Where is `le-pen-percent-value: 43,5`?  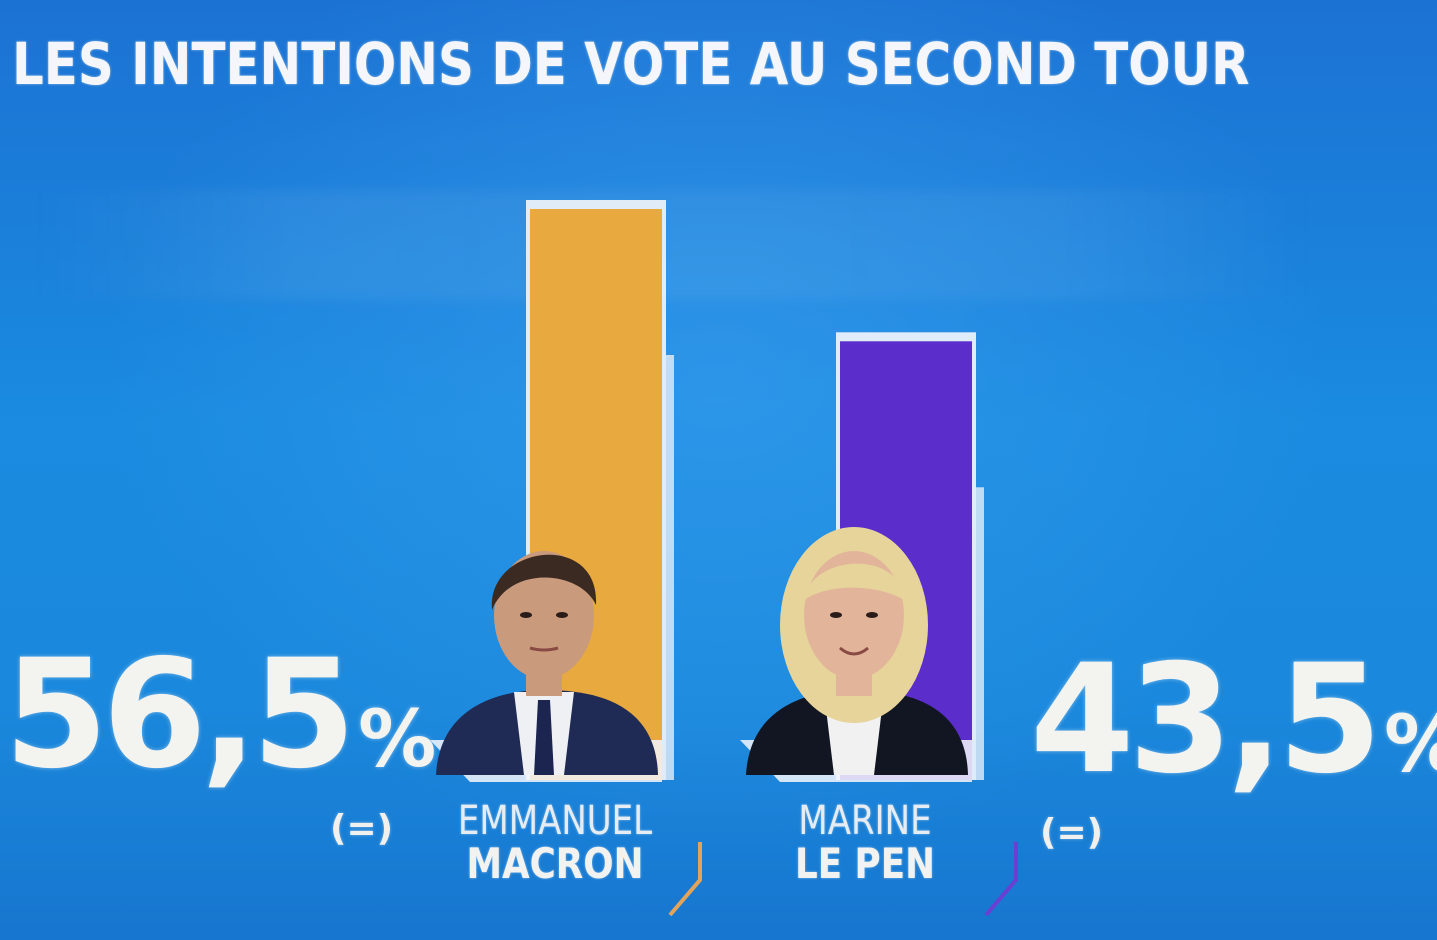 le-pen-percent-value: 43,5 is located at coordinates (1206, 720).